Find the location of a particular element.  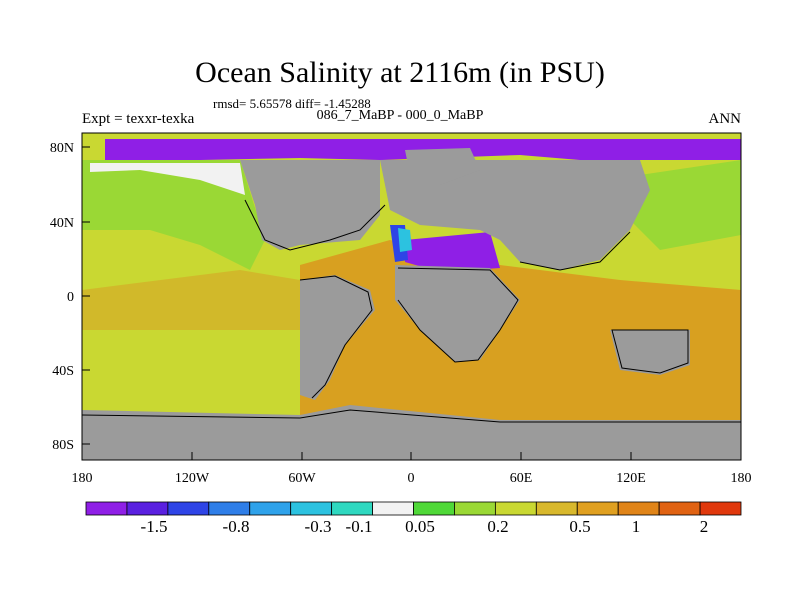

land-north-america is located at coordinates (310, 205).